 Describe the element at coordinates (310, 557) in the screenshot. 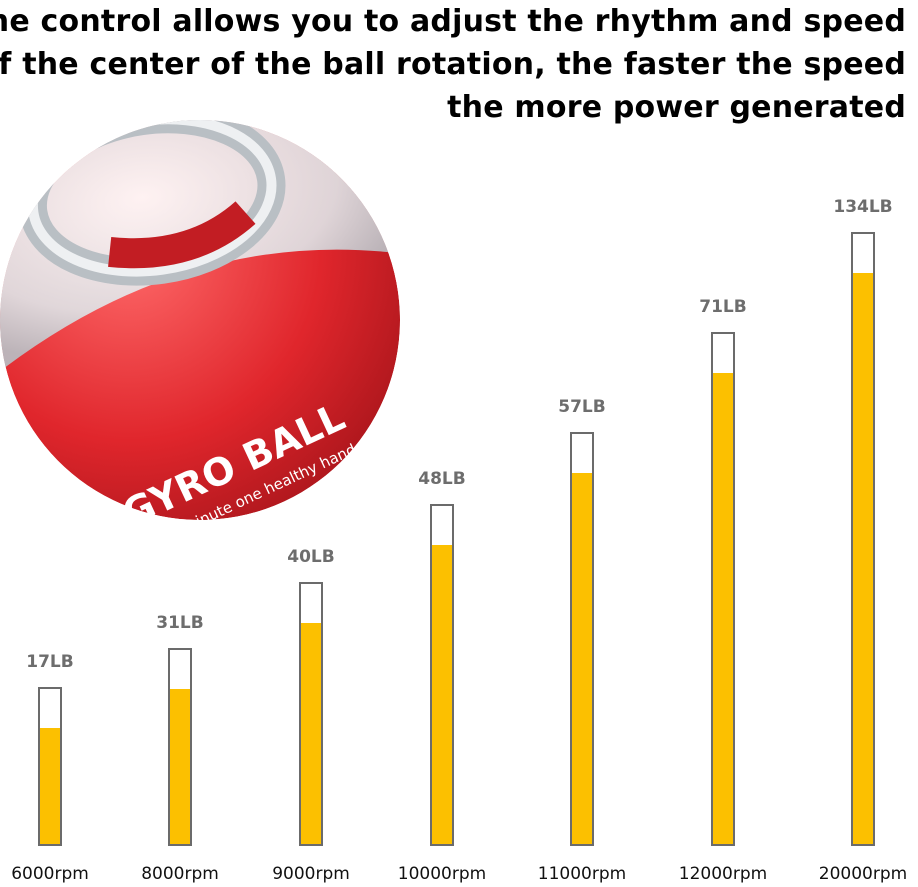

I see `data-label: 40LB` at that location.